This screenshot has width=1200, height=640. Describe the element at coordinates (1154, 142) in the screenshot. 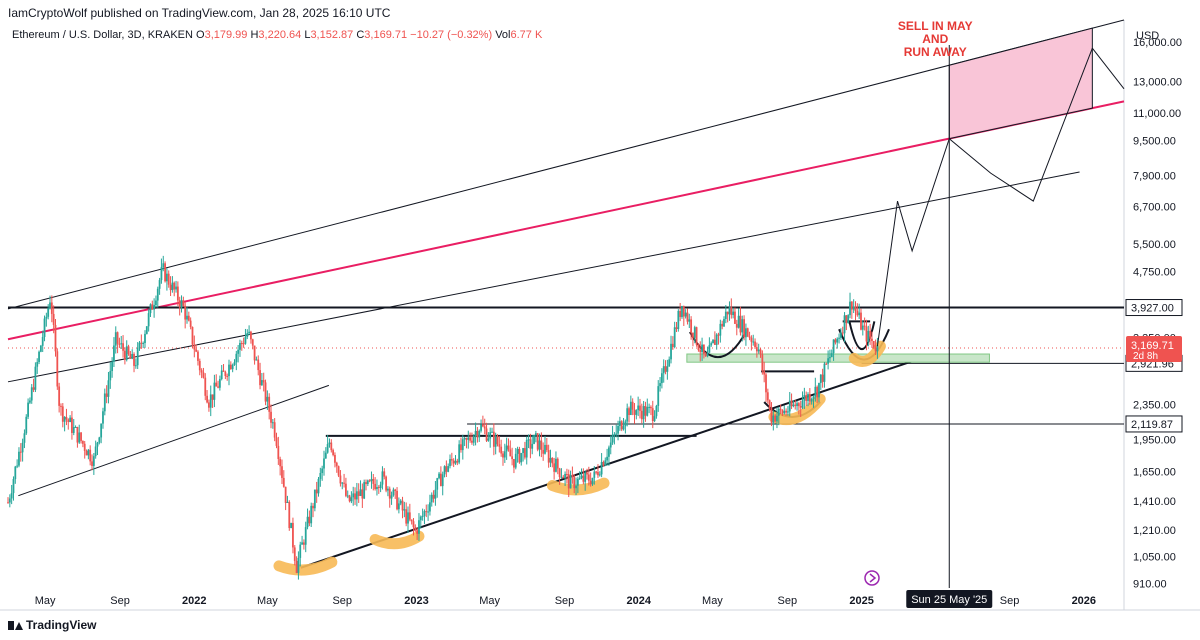

I see `price-tick-label: 9,500.00` at that location.